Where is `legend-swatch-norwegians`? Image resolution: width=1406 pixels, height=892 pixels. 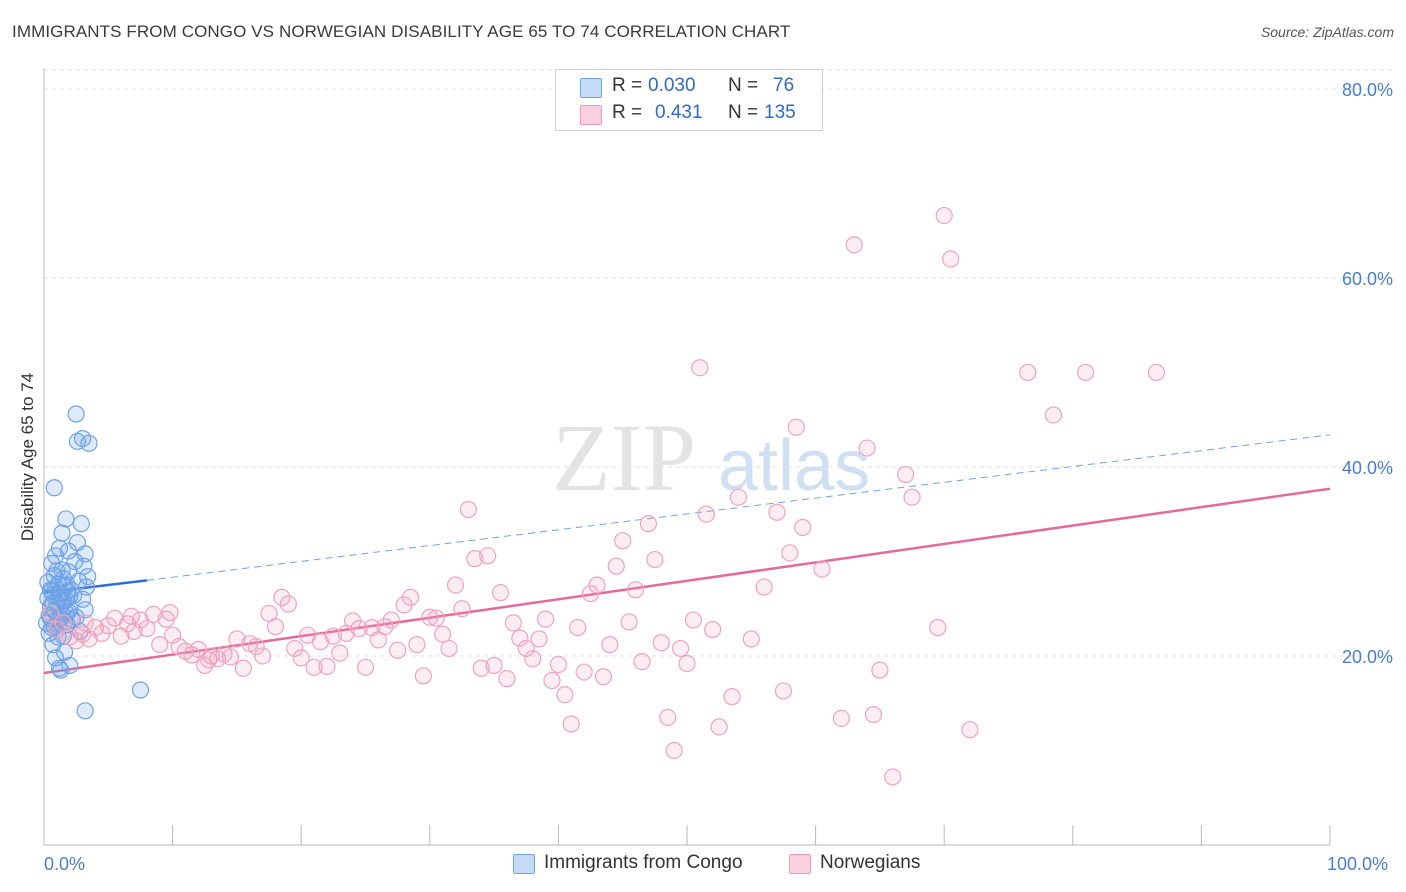 legend-swatch-norwegians is located at coordinates (591, 115).